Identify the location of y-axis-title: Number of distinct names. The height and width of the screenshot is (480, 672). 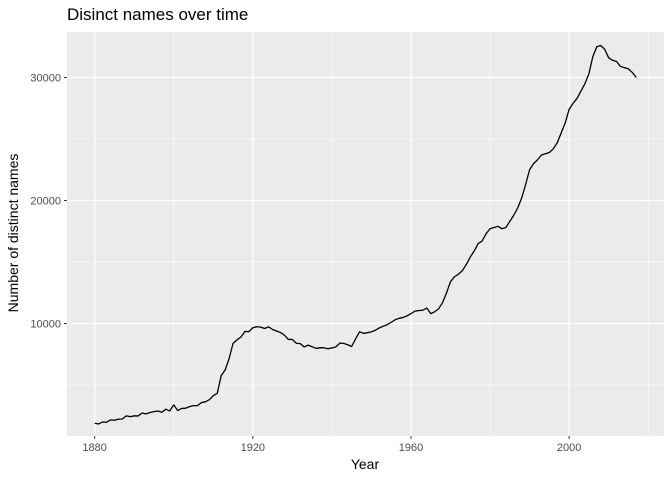
(13, 233).